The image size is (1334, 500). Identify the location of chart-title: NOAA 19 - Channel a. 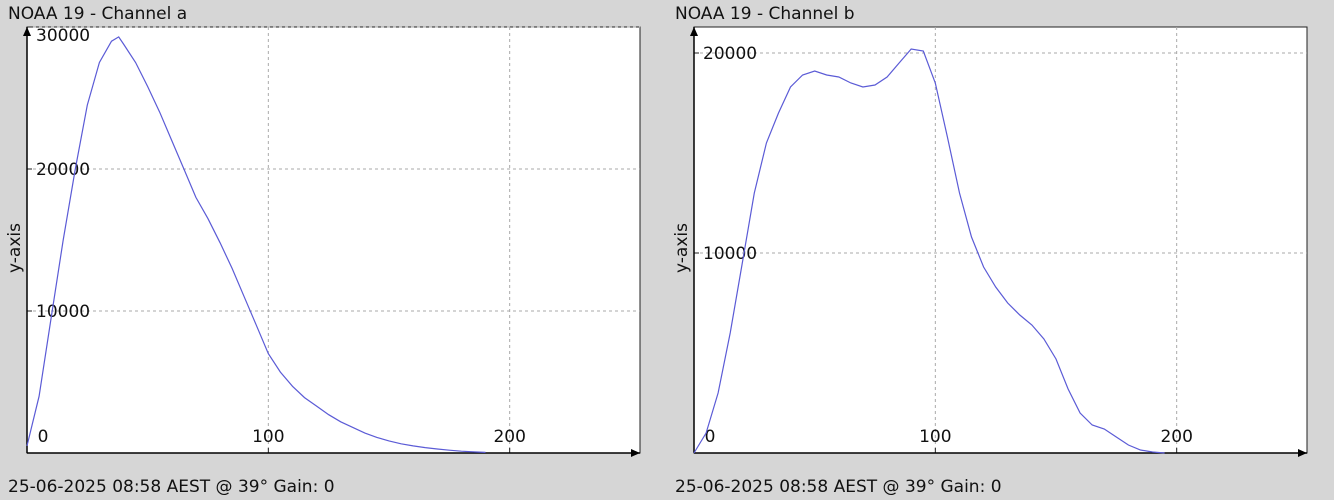
(97, 14).